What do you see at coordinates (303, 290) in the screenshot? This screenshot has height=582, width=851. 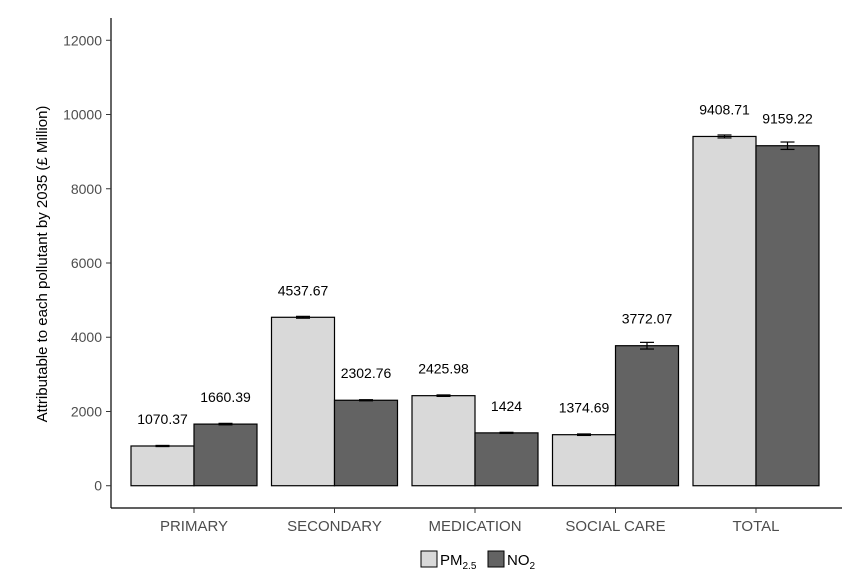 I see `data-label: 4537.67` at bounding box center [303, 290].